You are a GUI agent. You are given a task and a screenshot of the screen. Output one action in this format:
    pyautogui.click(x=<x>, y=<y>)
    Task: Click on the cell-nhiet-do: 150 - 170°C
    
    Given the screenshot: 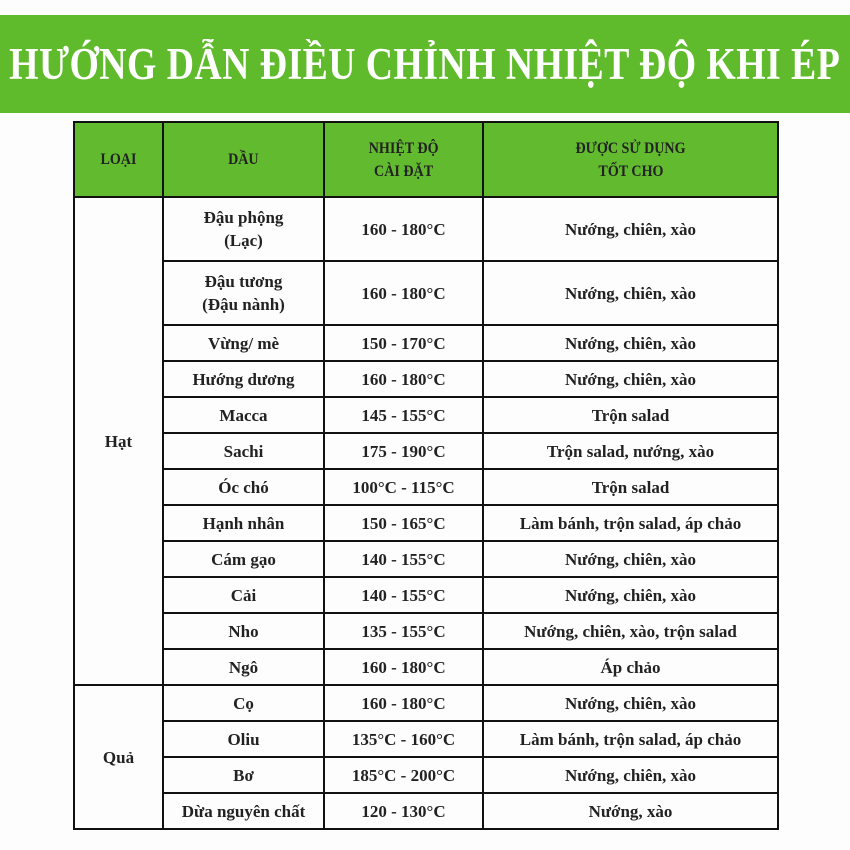 What is the action you would take?
    pyautogui.click(x=403, y=343)
    